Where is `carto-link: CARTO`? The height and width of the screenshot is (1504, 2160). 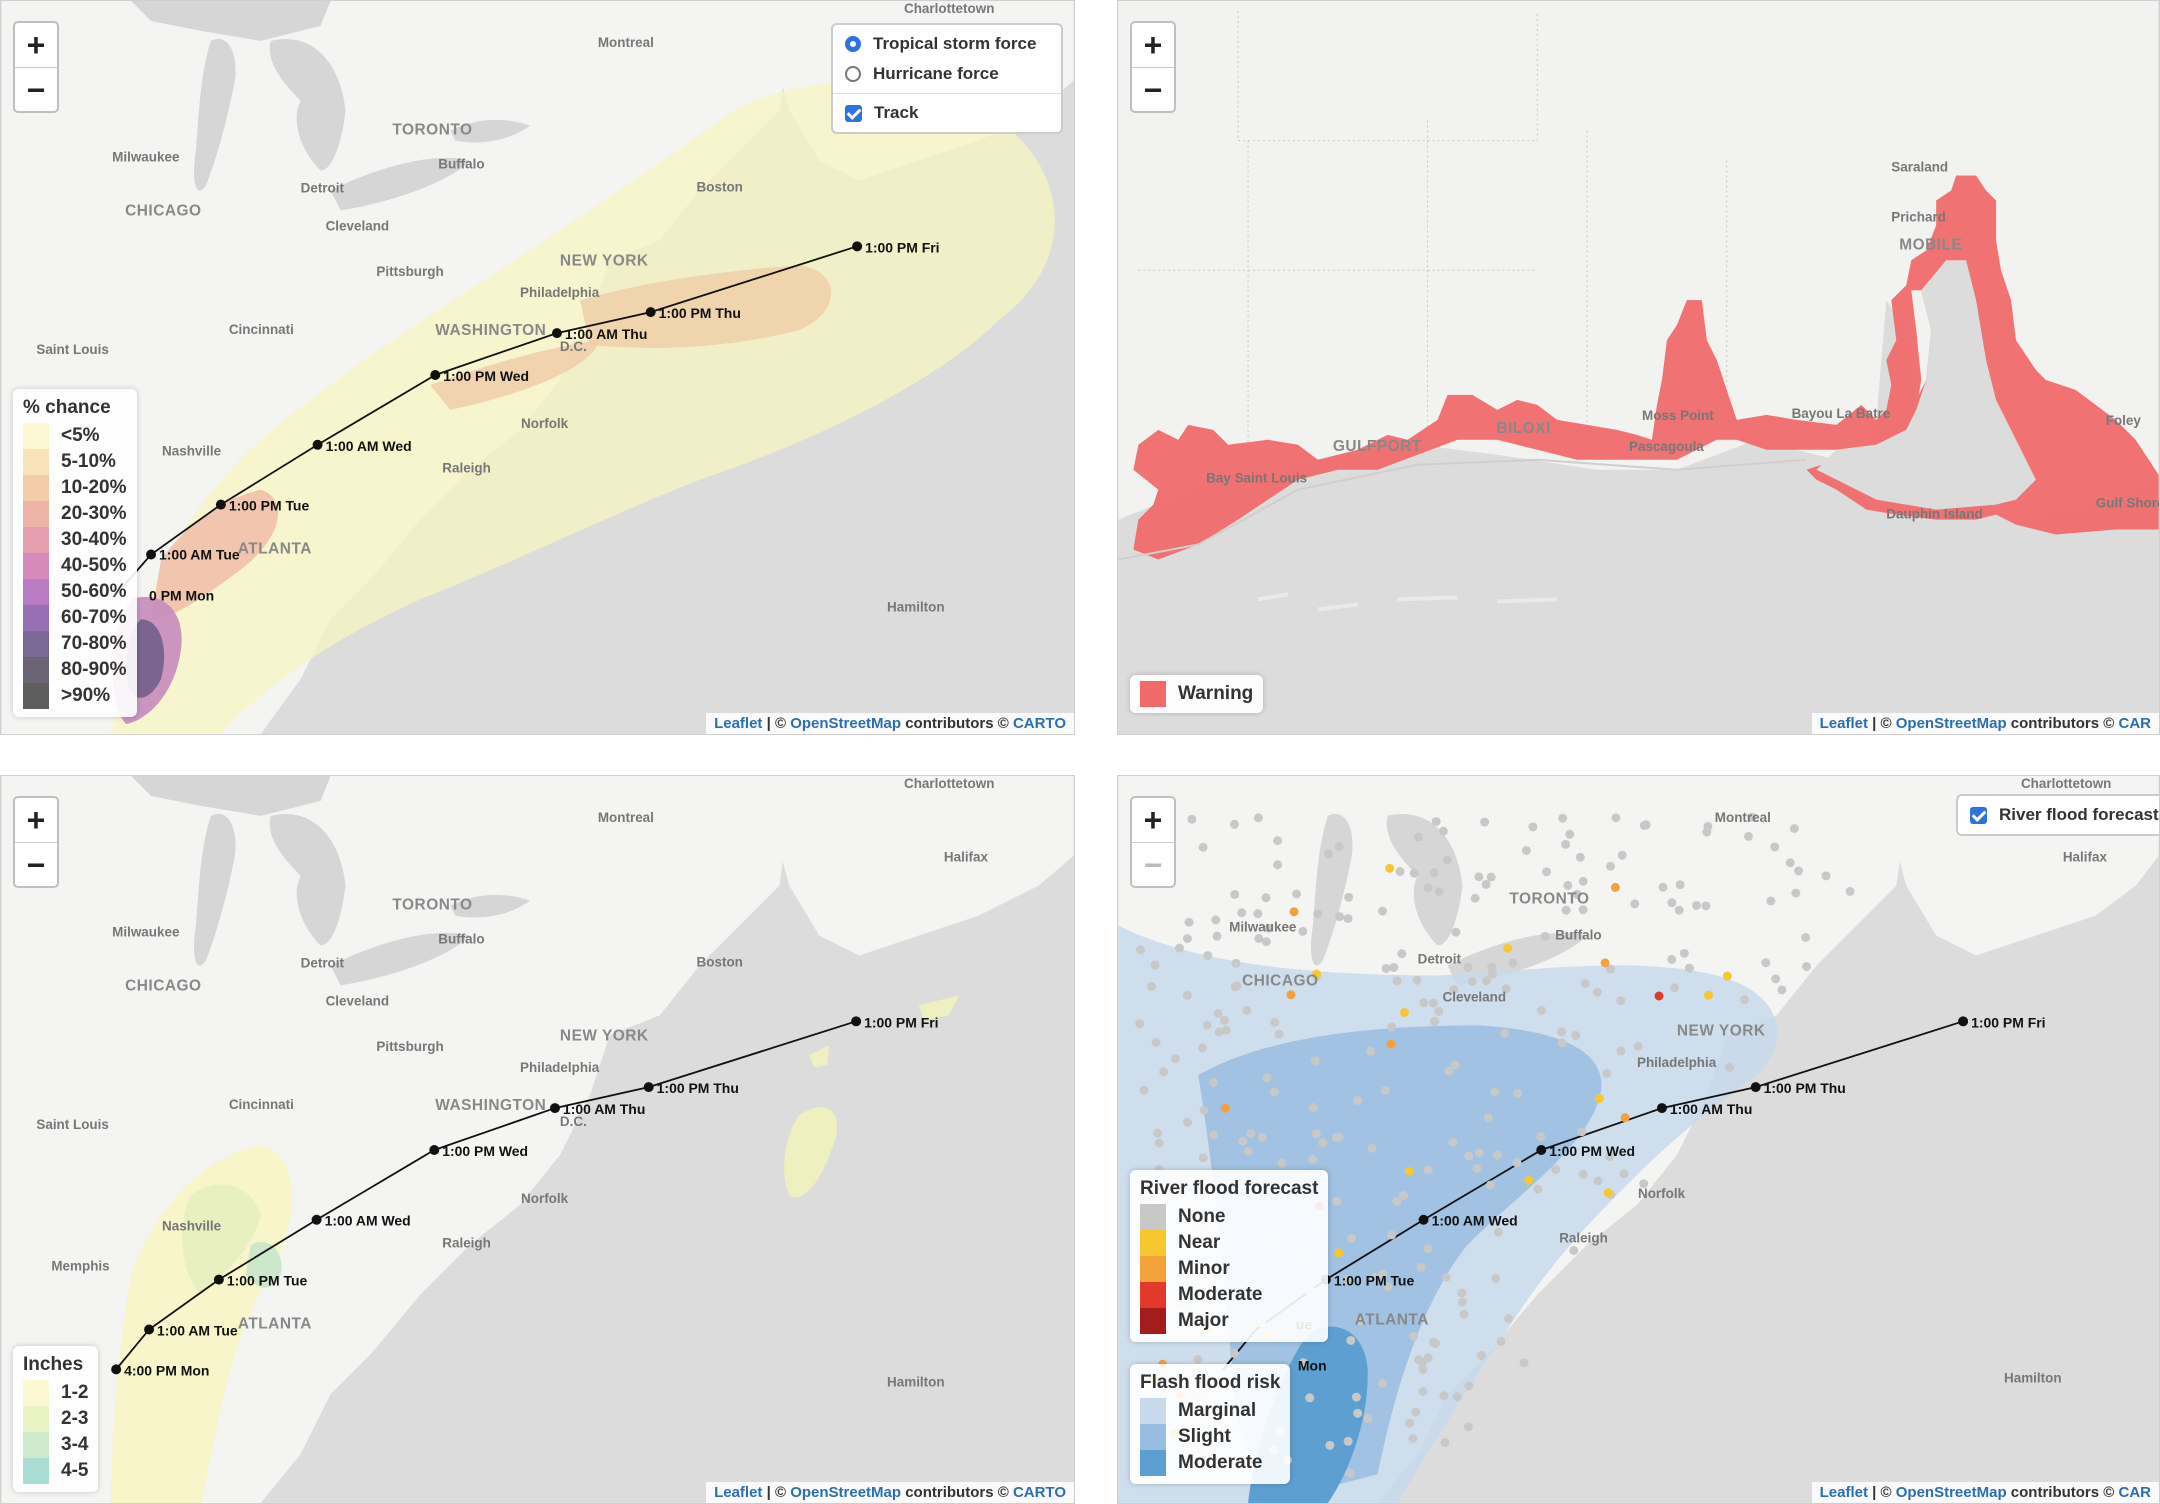 carto-link: CARTO is located at coordinates (1039, 723).